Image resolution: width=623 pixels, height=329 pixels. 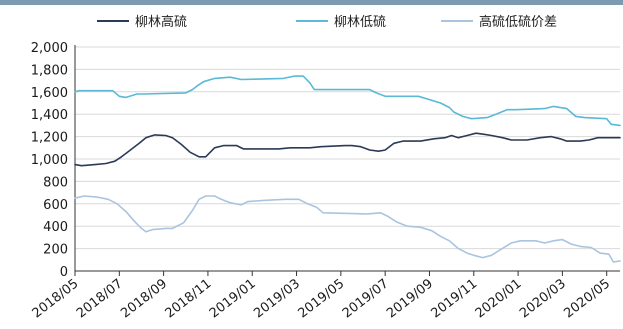 What do you see at coordinates (56, 298) in the screenshot?
I see `x-tick-label: 2018/05` at bounding box center [56, 298].